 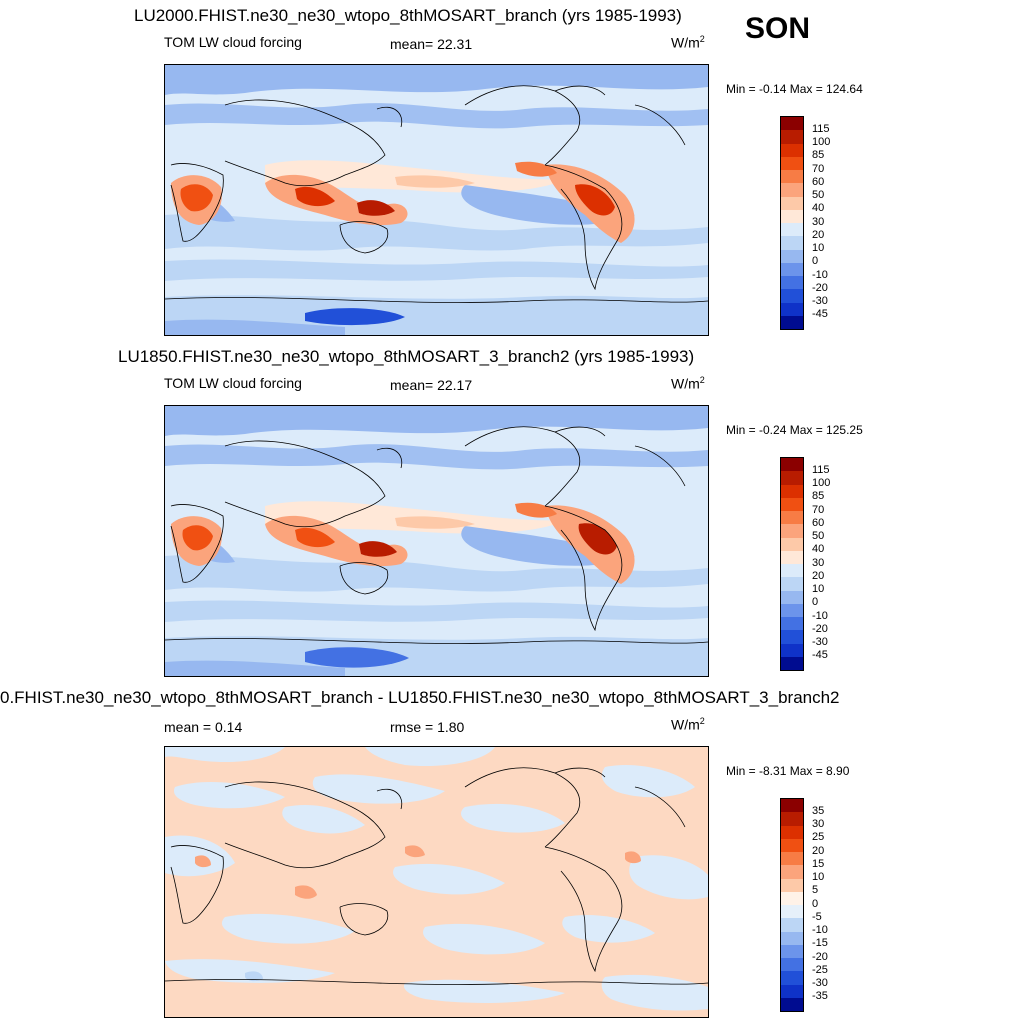 I want to click on panel-1-colorbar-label: 60, so click(x=818, y=181).